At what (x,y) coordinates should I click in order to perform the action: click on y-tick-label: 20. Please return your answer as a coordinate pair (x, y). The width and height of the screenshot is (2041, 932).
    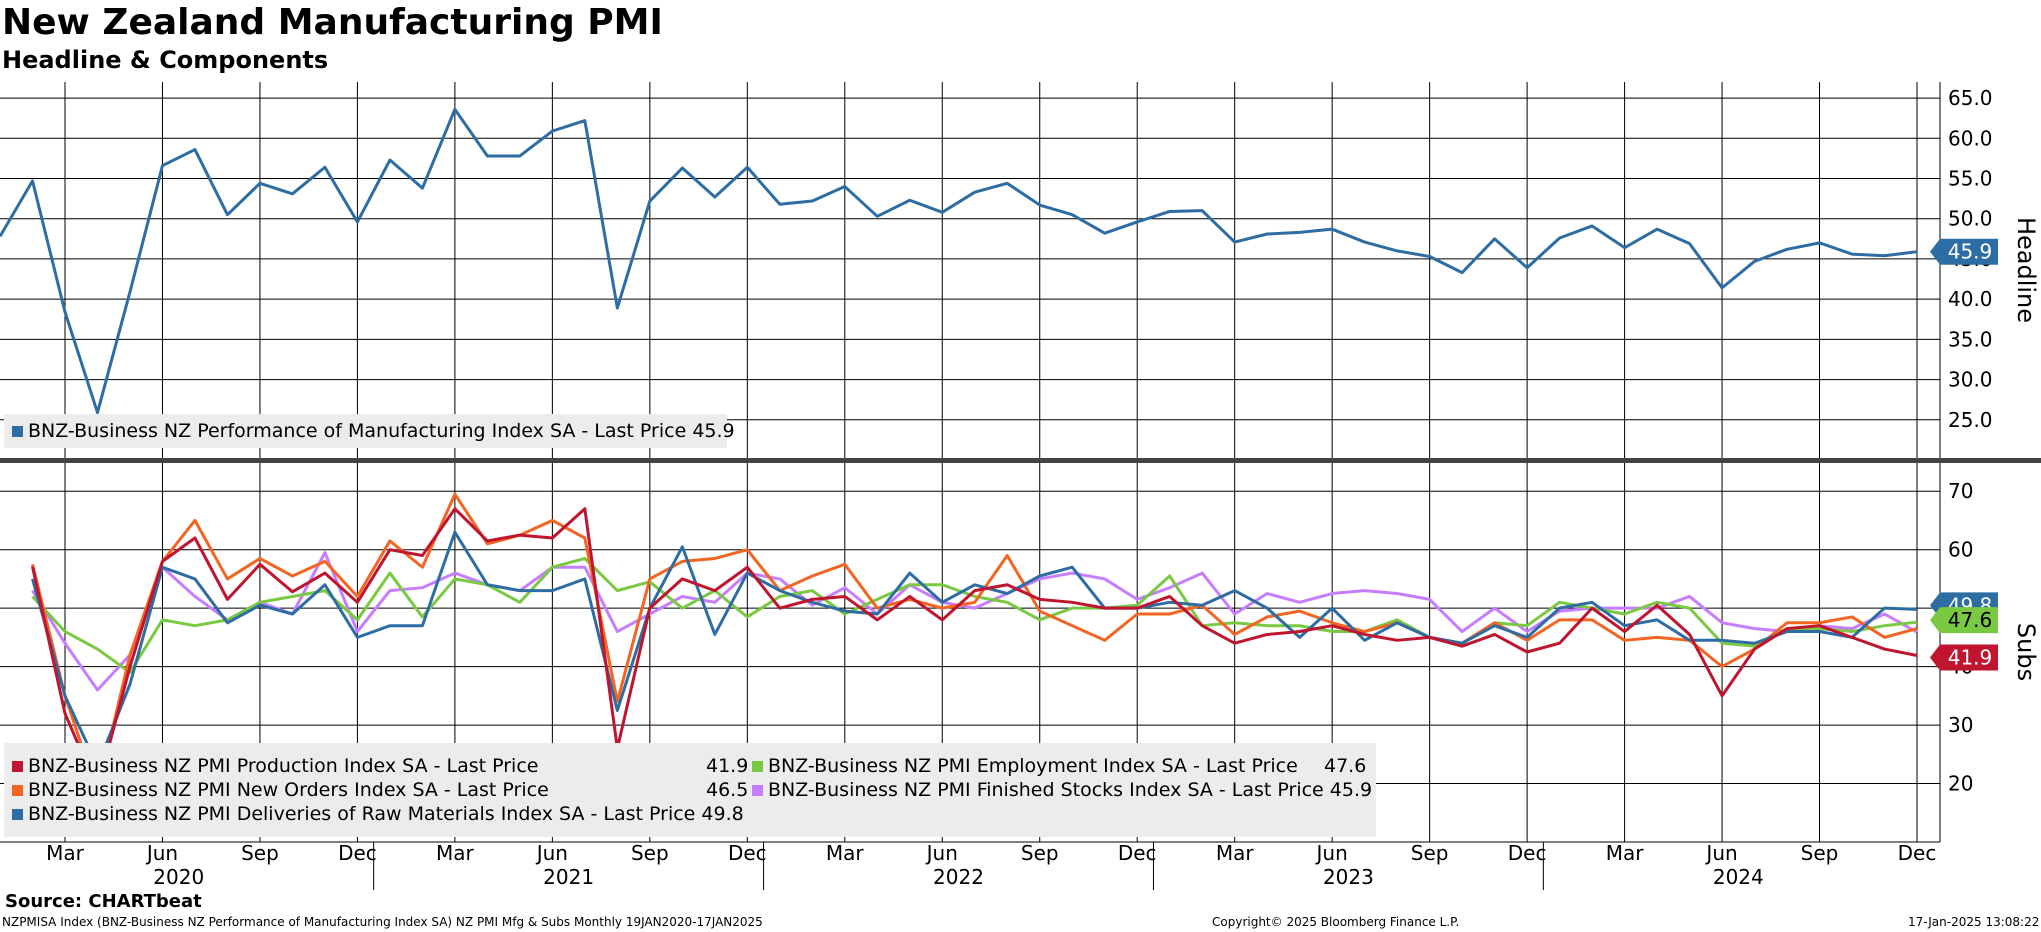
    Looking at the image, I should click on (1960, 784).